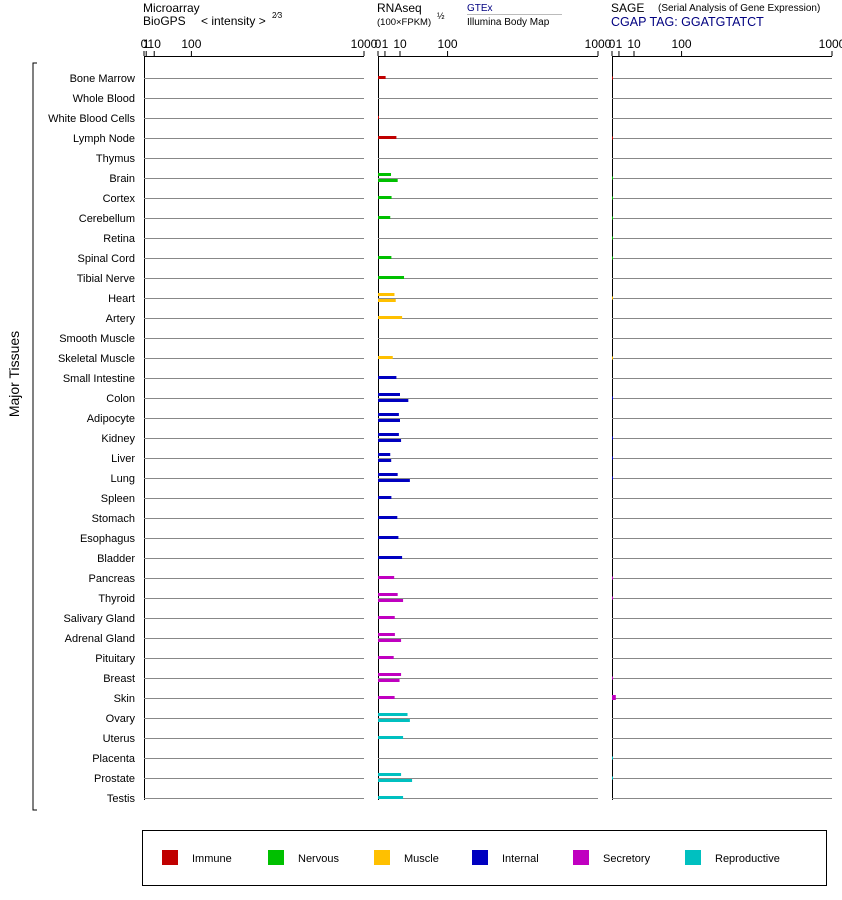 This screenshot has height=900, width=842. I want to click on category-label: Skeletal Muscle, so click(96, 359).